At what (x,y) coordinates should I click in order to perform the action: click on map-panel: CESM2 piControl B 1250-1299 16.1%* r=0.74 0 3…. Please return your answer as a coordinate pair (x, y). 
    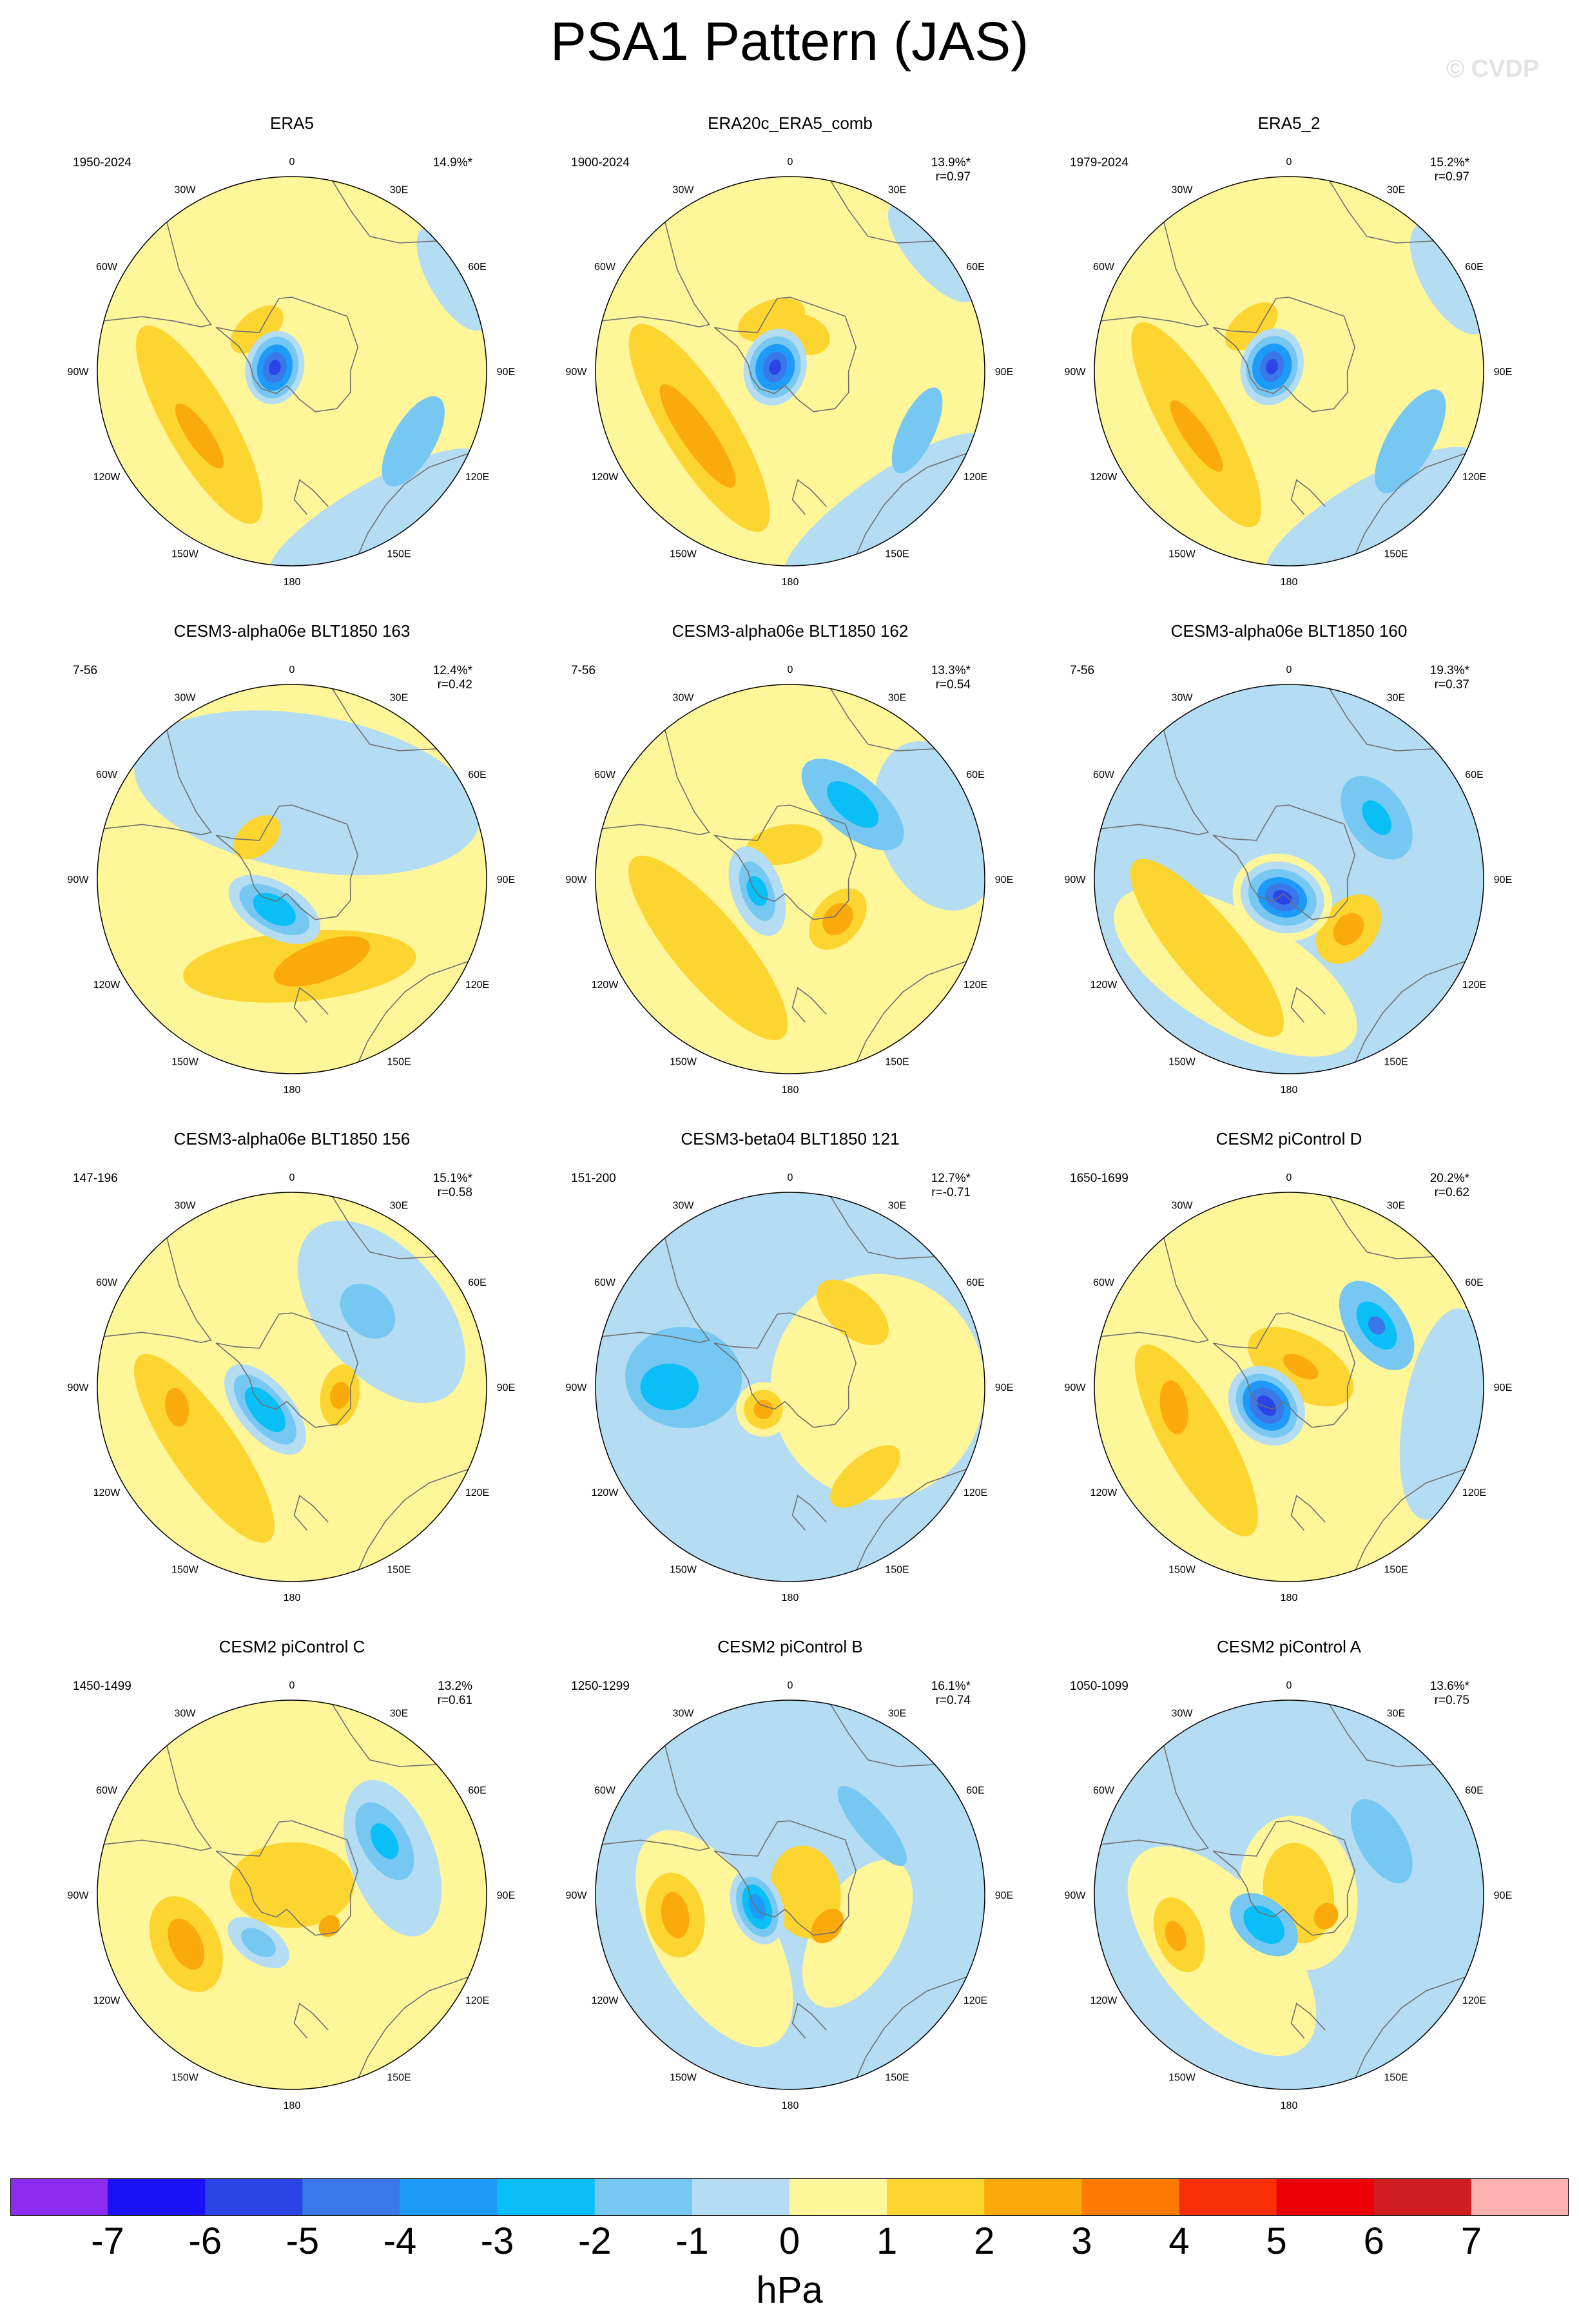
    Looking at the image, I should click on (790, 1874).